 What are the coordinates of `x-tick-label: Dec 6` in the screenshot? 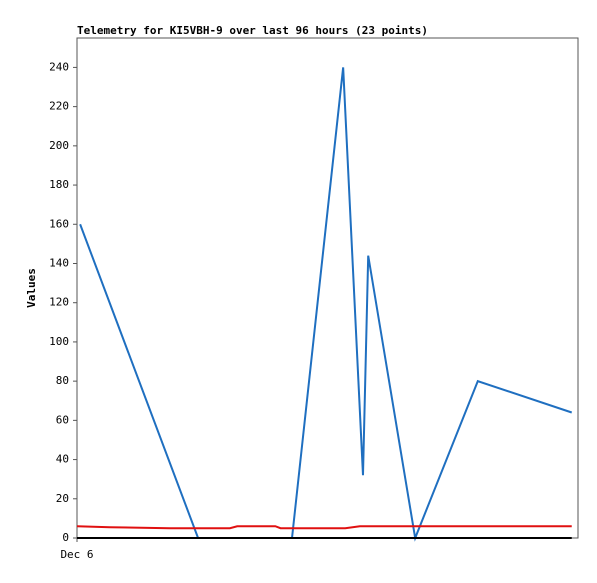 It's located at (76, 554).